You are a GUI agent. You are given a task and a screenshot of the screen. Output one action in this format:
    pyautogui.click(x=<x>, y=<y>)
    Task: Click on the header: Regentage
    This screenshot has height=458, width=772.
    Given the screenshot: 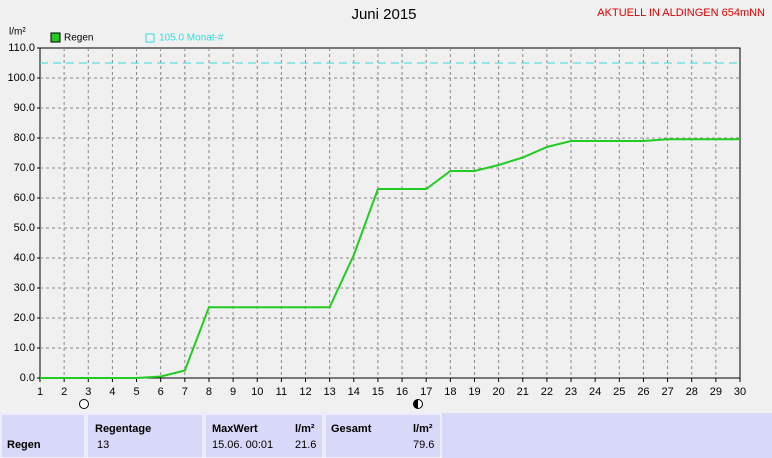 What is the action you would take?
    pyautogui.click(x=123, y=429)
    